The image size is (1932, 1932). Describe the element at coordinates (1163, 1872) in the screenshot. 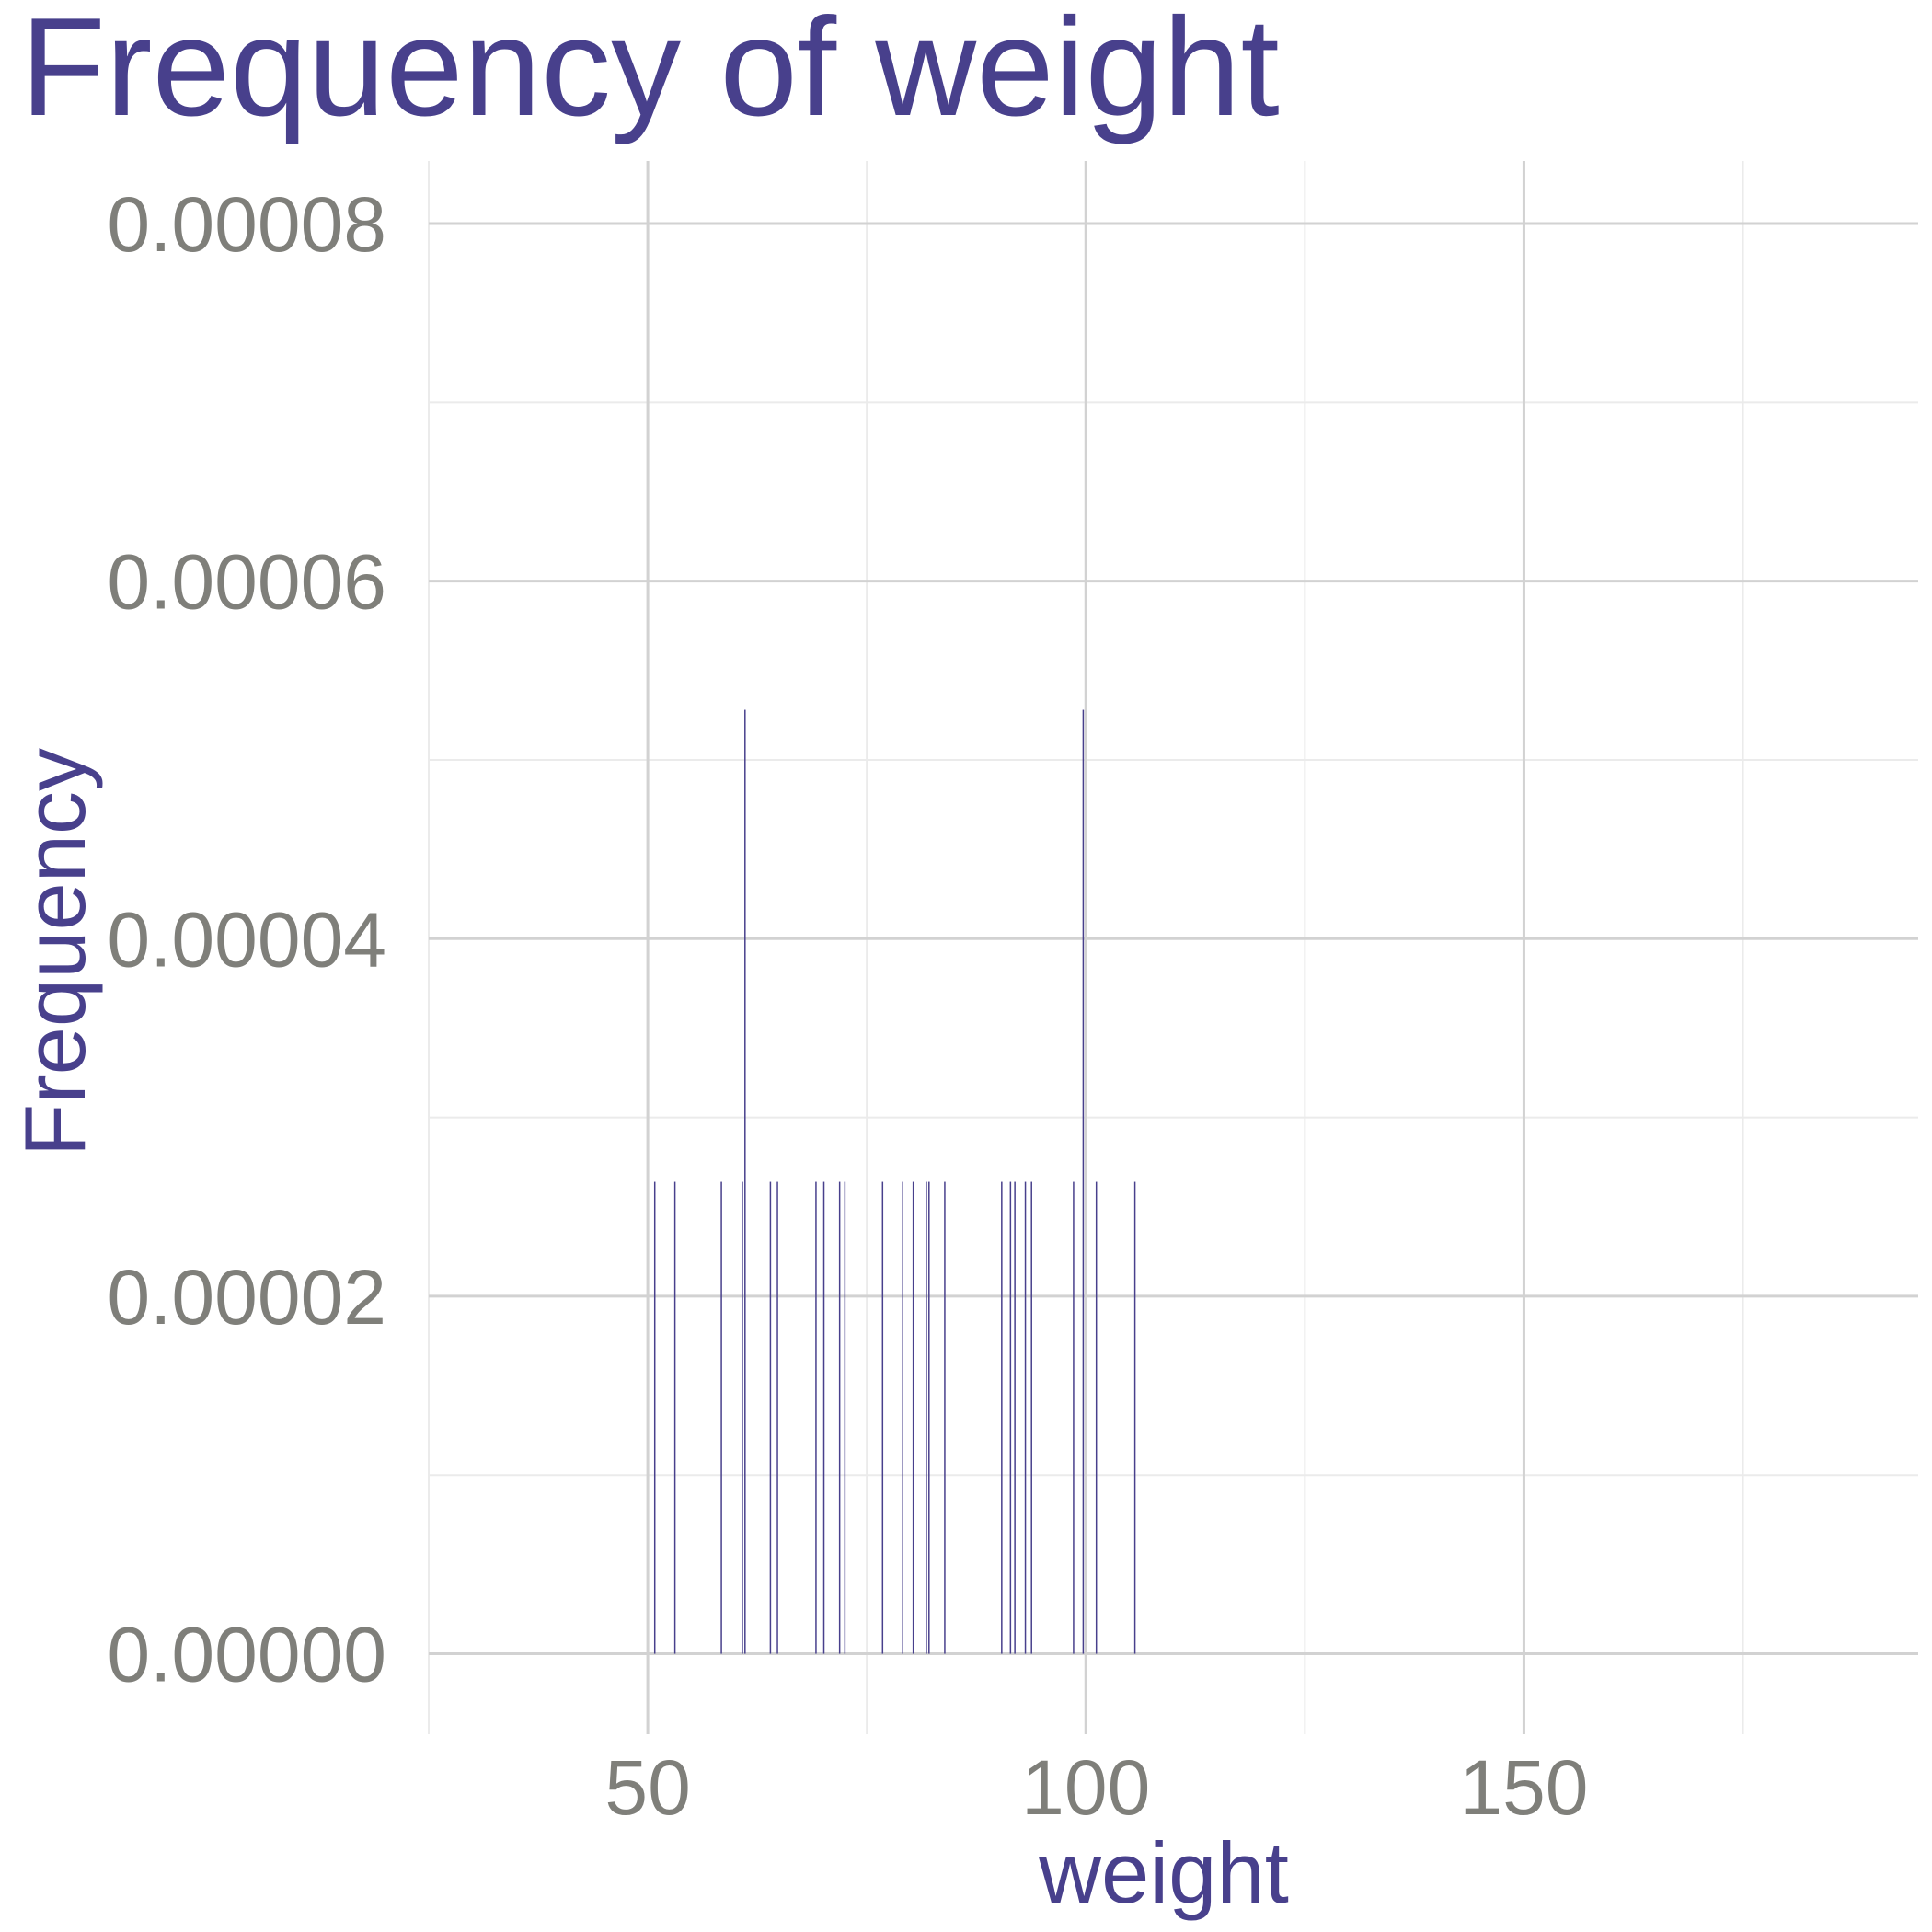

I see `x-axis-title: weight` at that location.